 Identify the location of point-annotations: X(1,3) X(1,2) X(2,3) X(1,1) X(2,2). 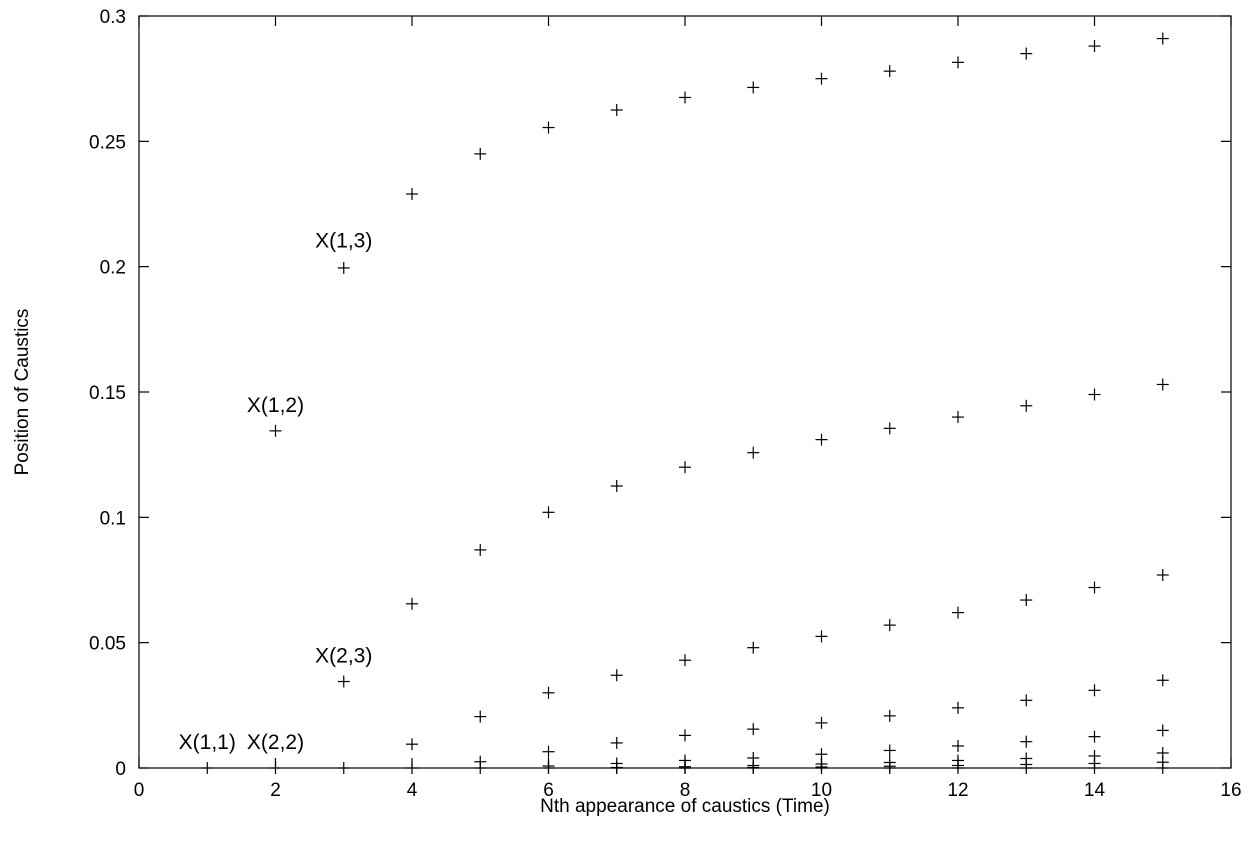
(276, 492).